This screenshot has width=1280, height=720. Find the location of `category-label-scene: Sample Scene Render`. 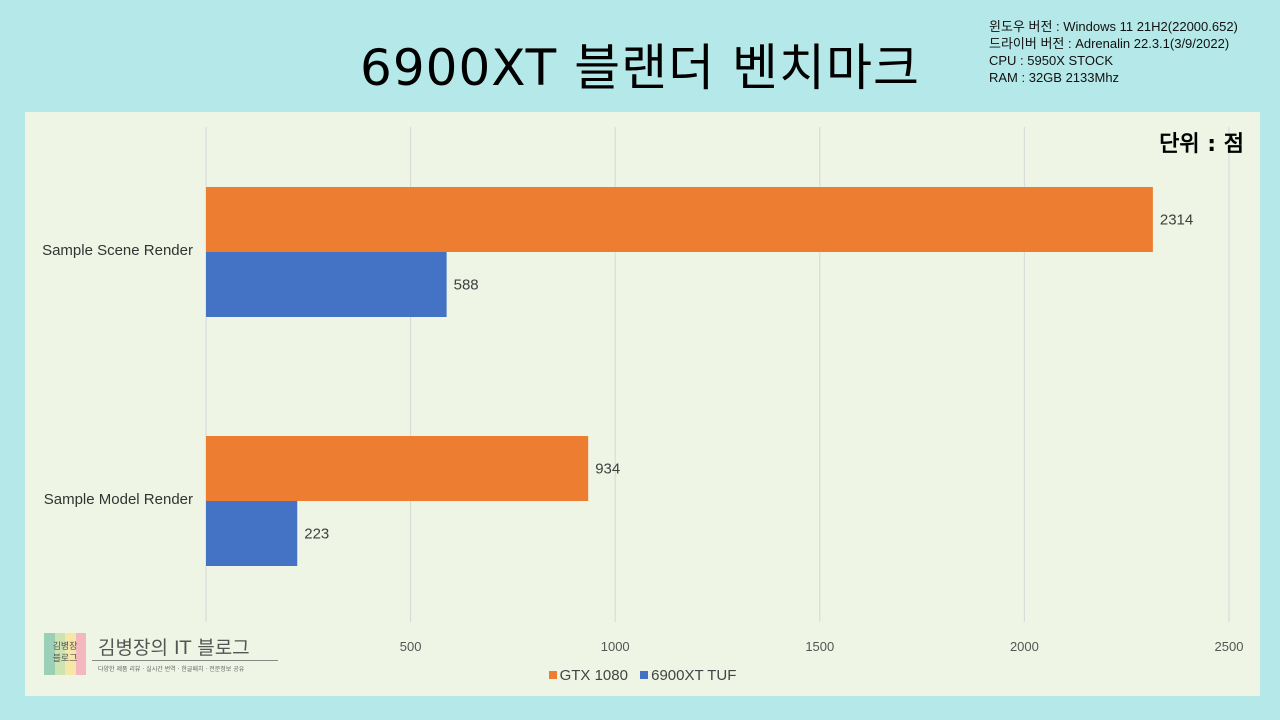

category-label-scene: Sample Scene Render is located at coordinates (117, 250).